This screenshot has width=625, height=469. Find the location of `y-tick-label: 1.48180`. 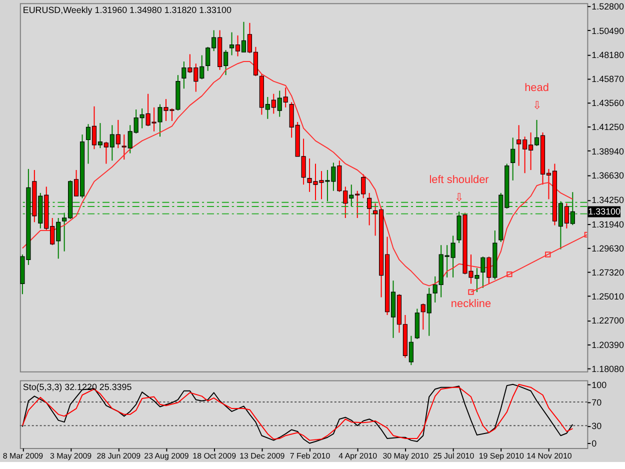

y-tick-label: 1.48180 is located at coordinates (608, 55).